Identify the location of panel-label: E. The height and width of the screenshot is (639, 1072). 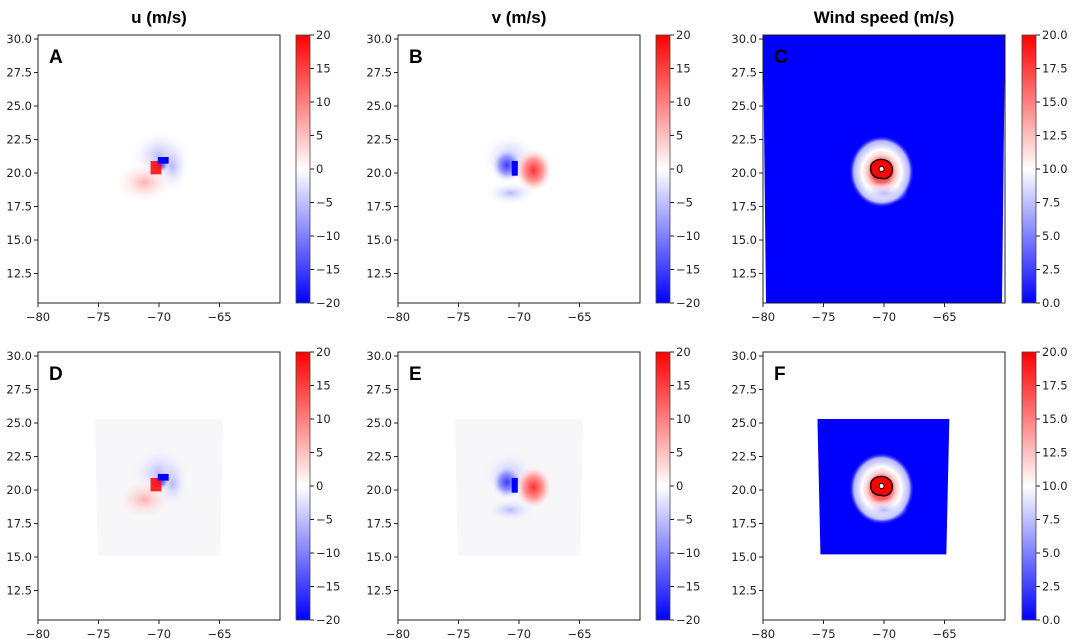
(415, 374).